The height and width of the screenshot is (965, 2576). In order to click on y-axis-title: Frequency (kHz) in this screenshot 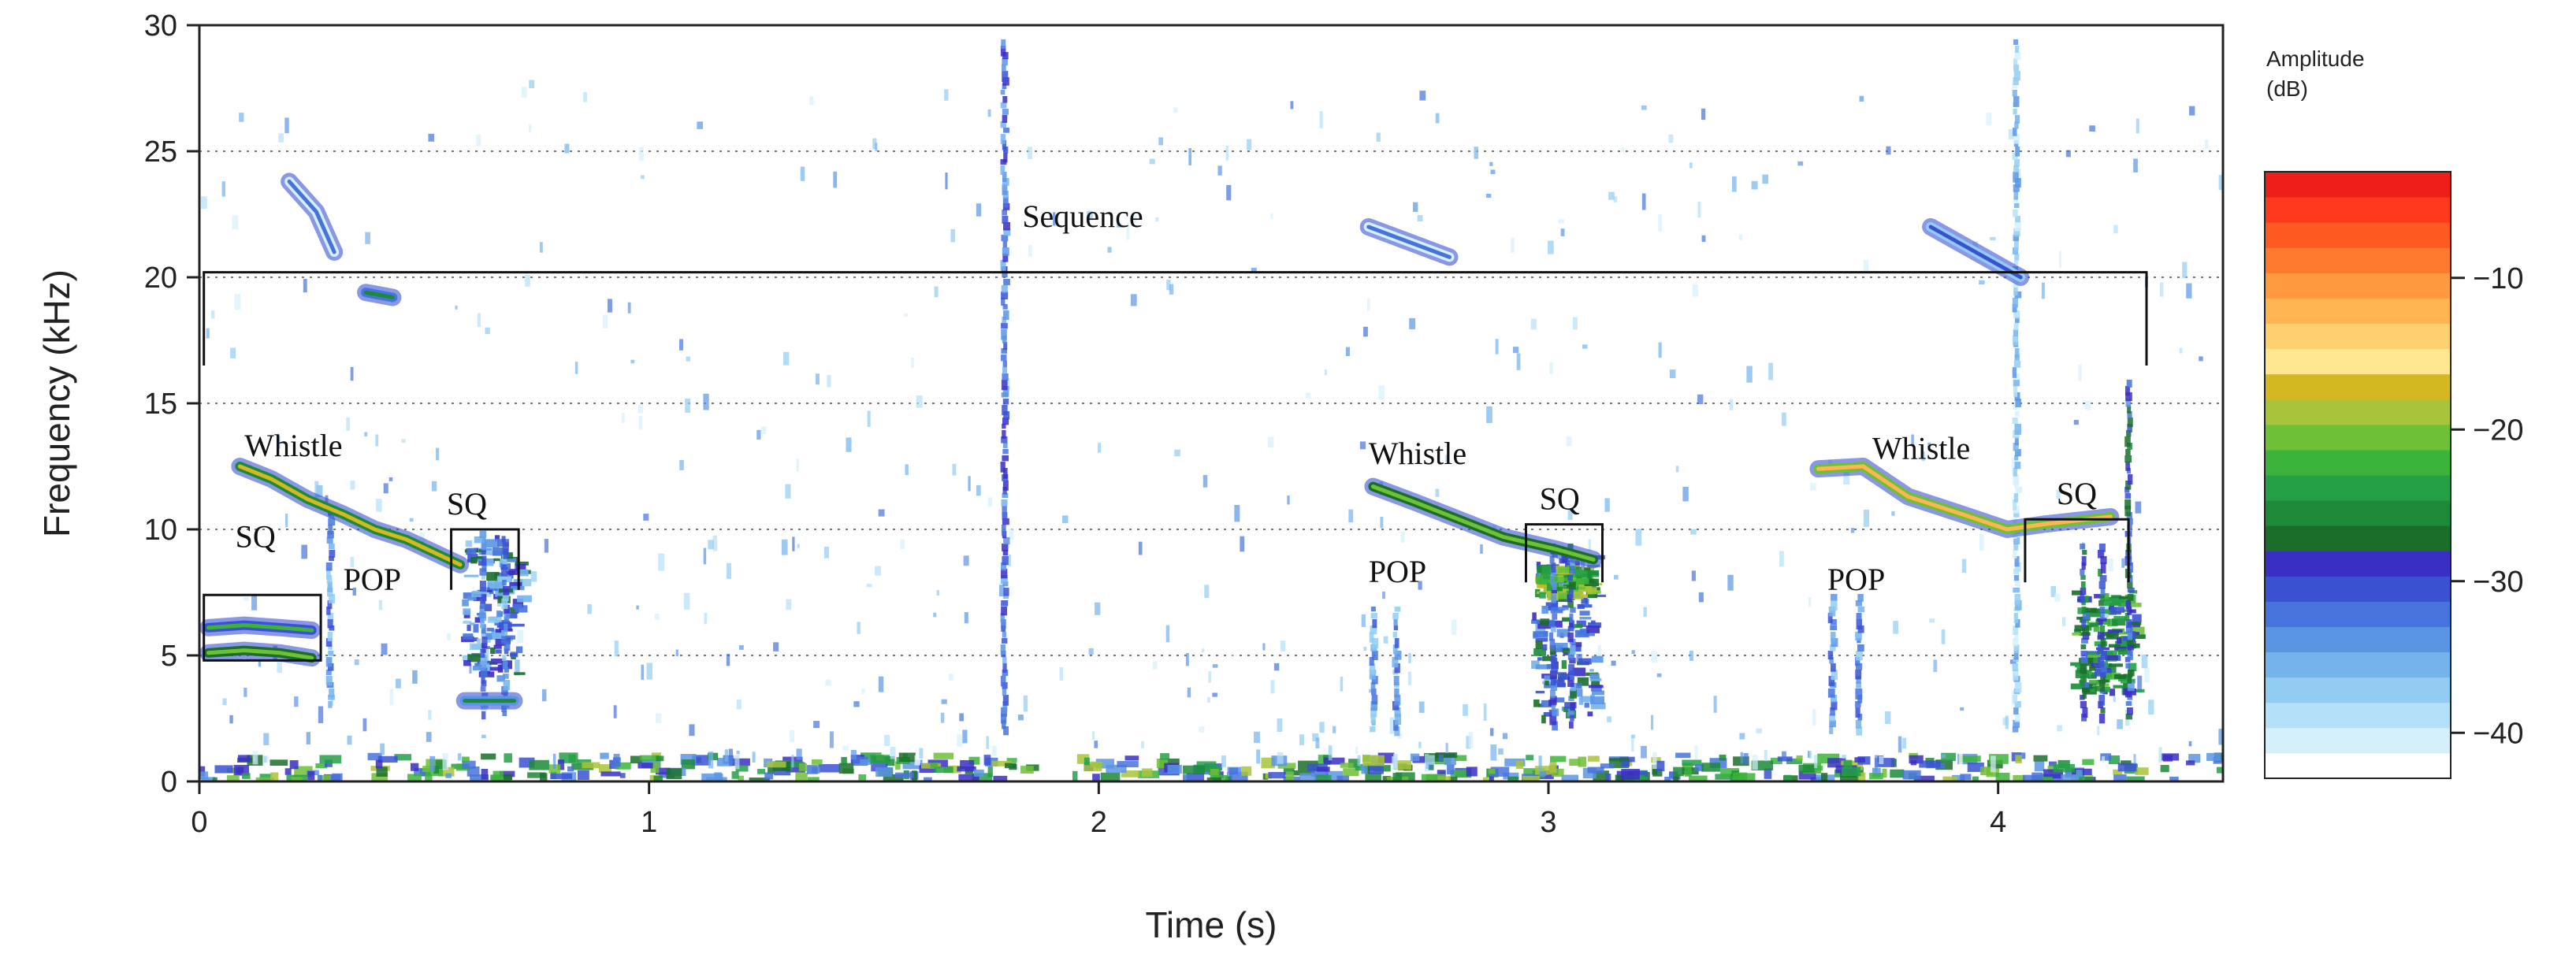, I will do `click(56, 403)`.